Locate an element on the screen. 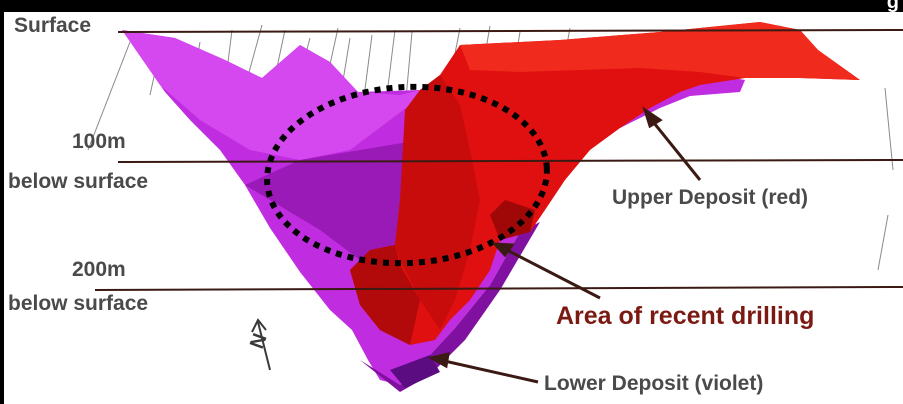 Image resolution: width=903 pixels, height=404 pixels. upper-deposit-arrow is located at coordinates (675, 149).